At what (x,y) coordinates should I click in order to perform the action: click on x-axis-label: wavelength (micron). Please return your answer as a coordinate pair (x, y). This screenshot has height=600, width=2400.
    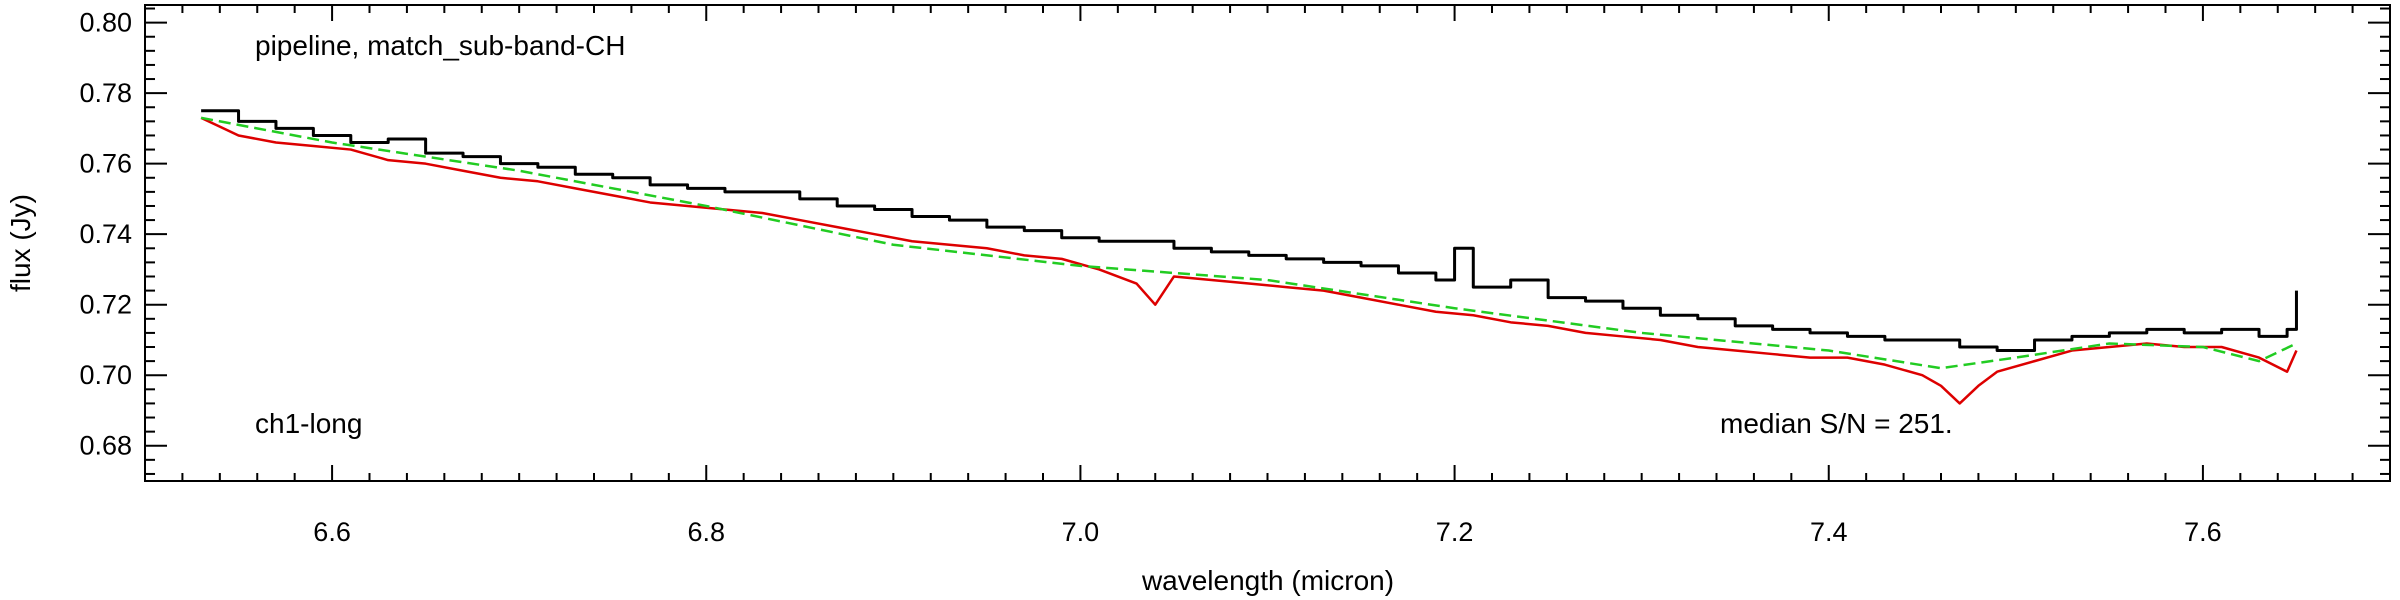
    Looking at the image, I should click on (1267, 580).